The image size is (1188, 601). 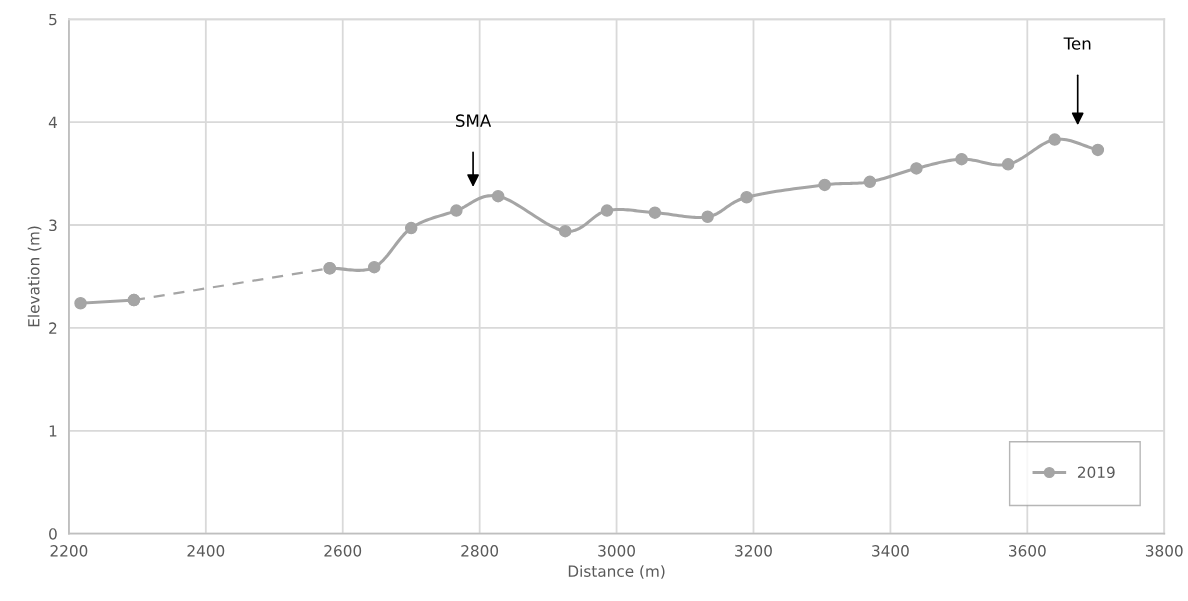 What do you see at coordinates (53, 225) in the screenshot?
I see `y-tick-label: 3` at bounding box center [53, 225].